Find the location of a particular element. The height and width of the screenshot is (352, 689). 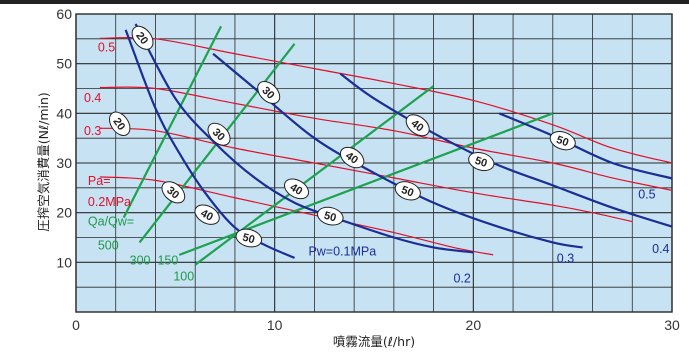

ratio-label: 100 is located at coordinates (183, 277).